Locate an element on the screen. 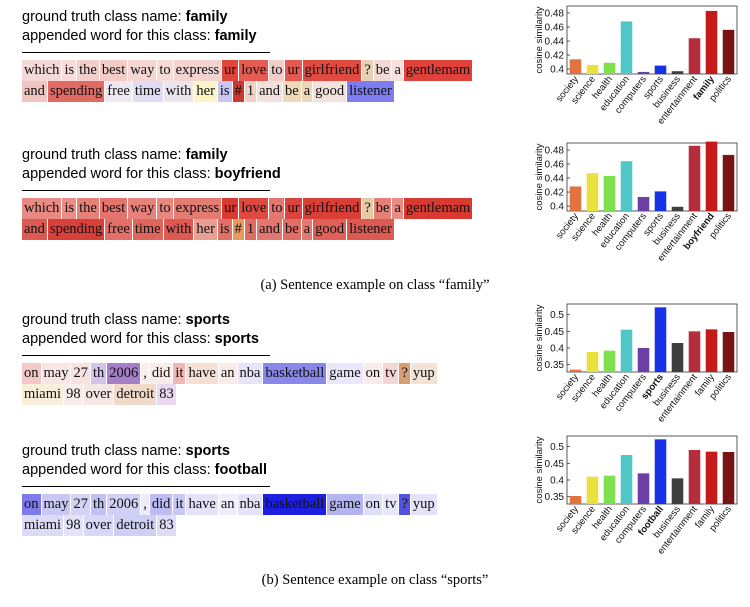  y-tick-label: 0.4 is located at coordinates (557, 70).